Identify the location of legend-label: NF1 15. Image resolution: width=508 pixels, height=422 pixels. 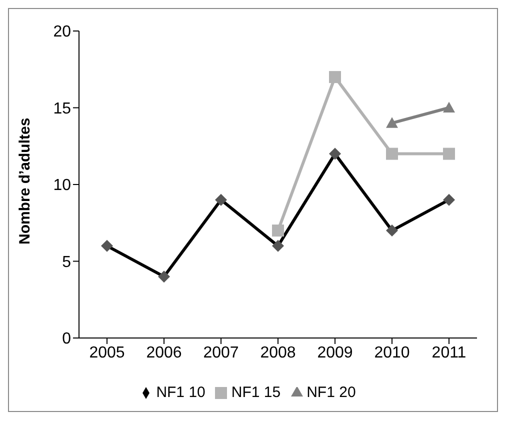
(256, 392).